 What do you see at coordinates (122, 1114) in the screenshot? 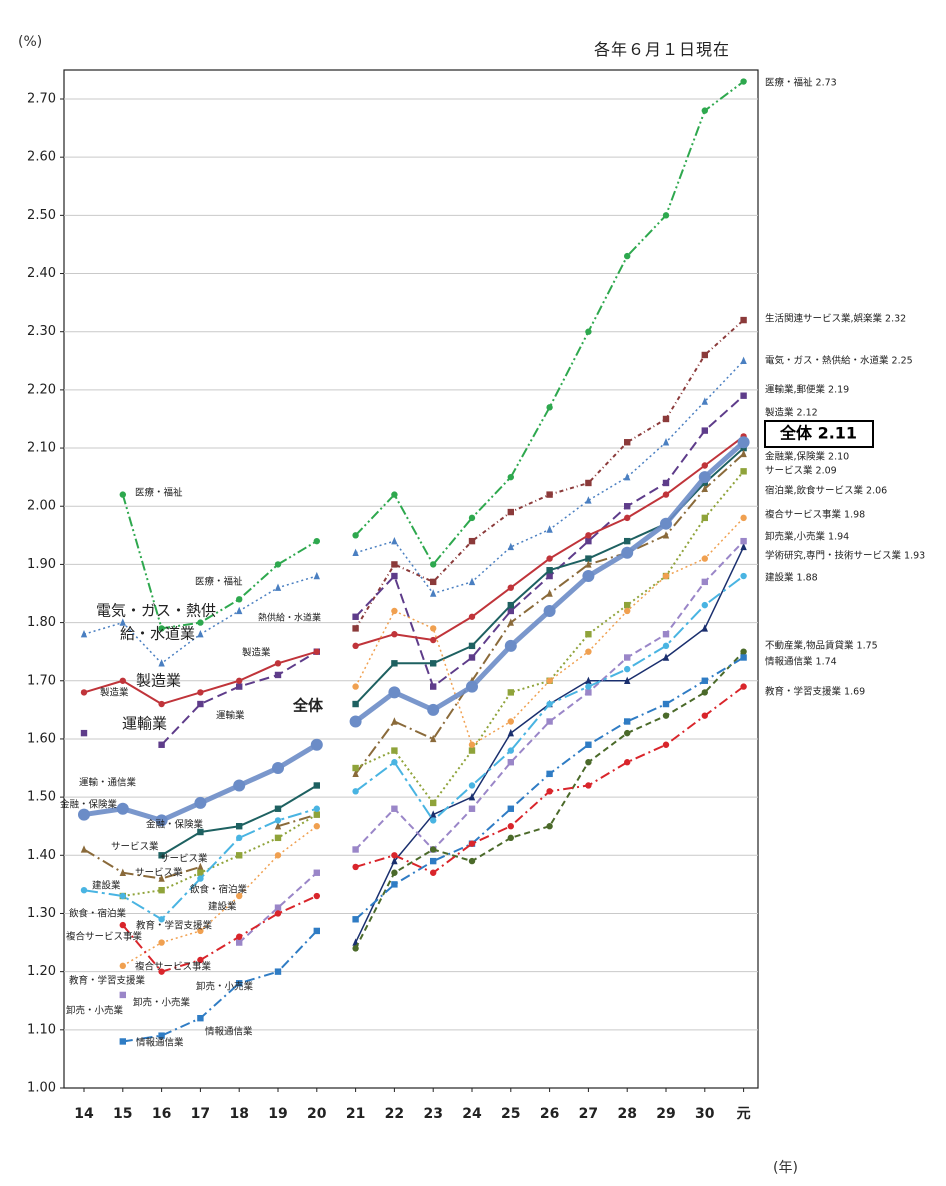
I see `x-tick-label: 15` at bounding box center [122, 1114].